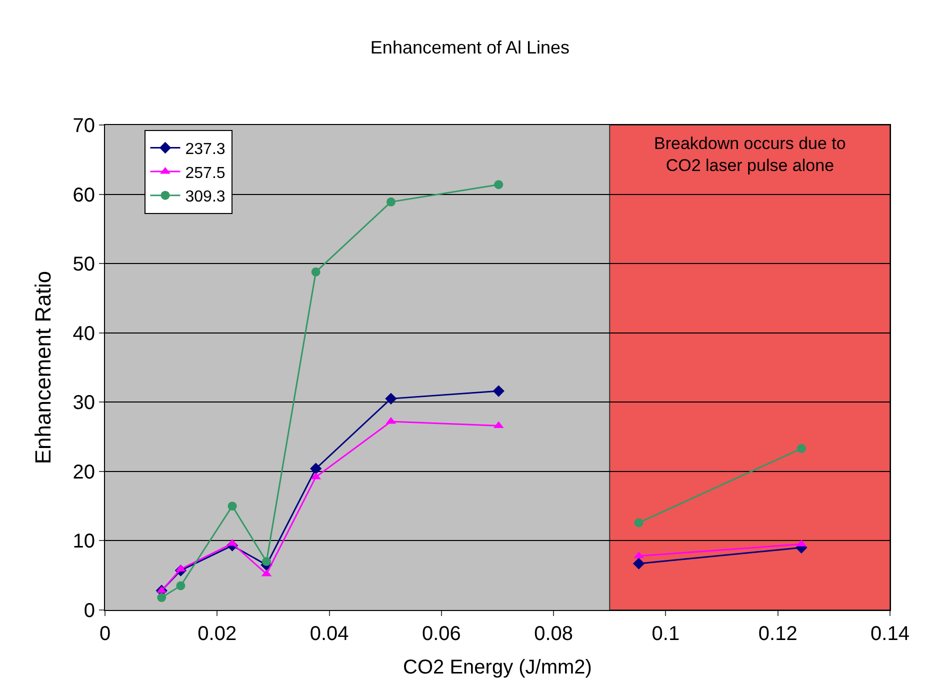  What do you see at coordinates (750, 155) in the screenshot?
I see `band-label: Breakdown occurs due to CO2 laser pulse alone` at bounding box center [750, 155].